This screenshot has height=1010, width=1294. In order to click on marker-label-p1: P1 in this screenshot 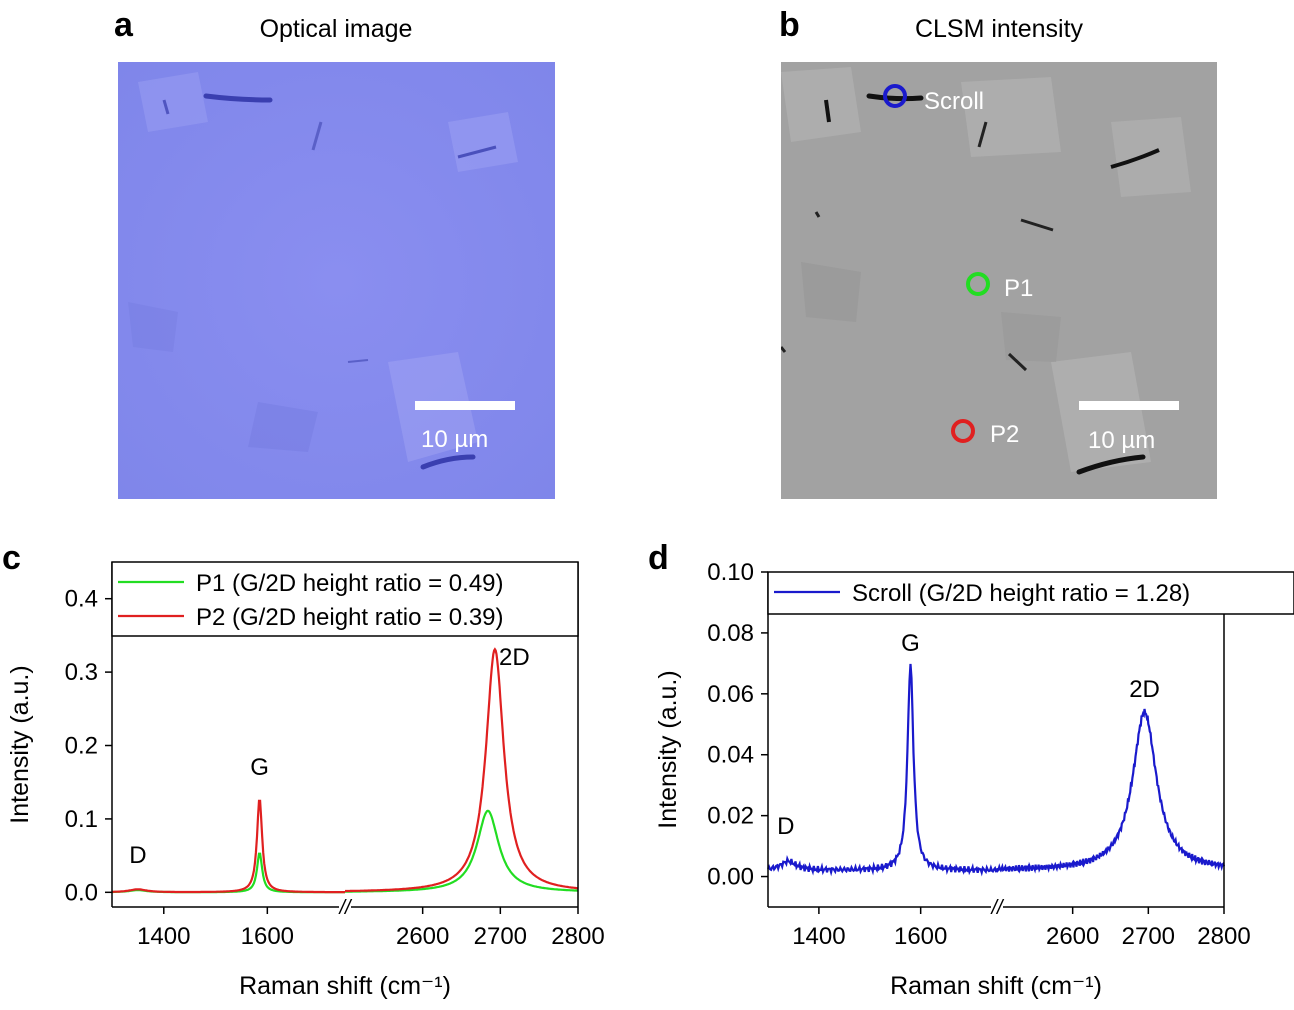, I will do `click(1019, 288)`.